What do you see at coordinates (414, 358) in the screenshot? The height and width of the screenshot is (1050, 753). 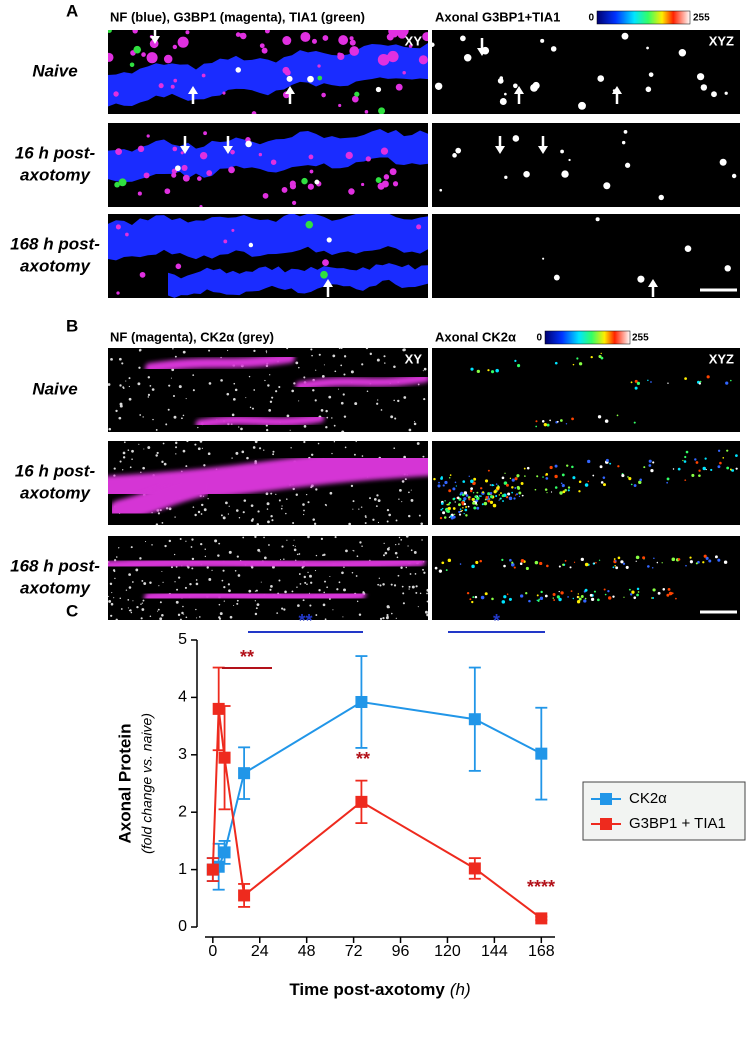 I see `view-label: XY` at bounding box center [414, 358].